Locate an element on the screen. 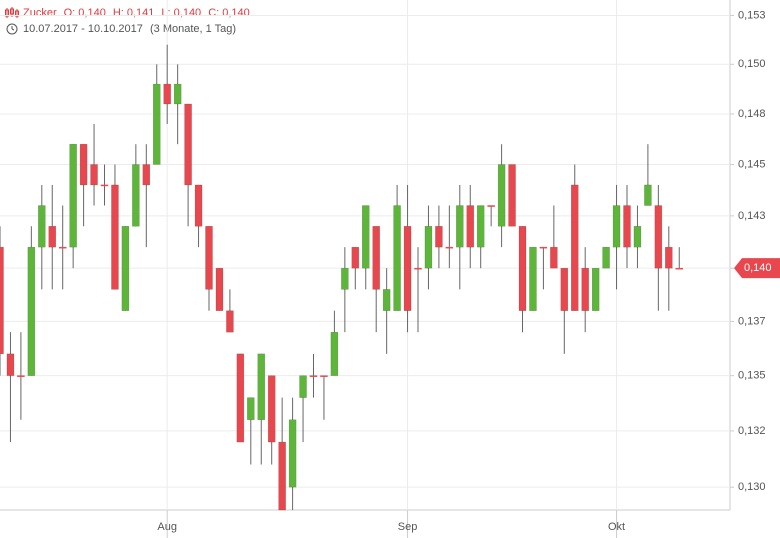 This screenshot has height=538, width=780. y-tick-label: 0,145 is located at coordinates (752, 164).